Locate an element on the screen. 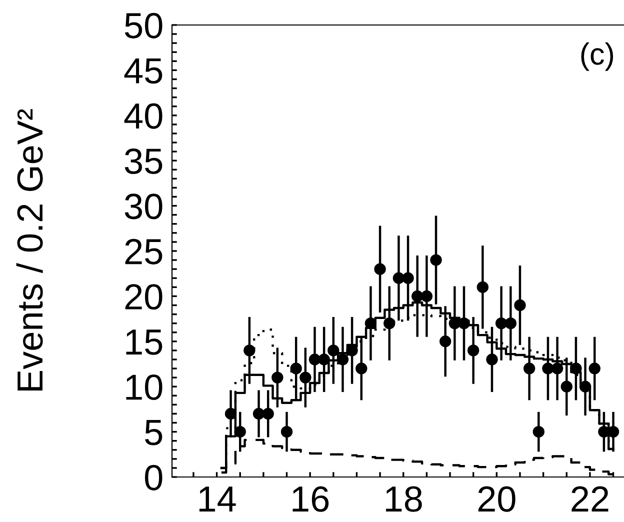 The width and height of the screenshot is (624, 522). y-tick-label: 45 is located at coordinates (143, 71).